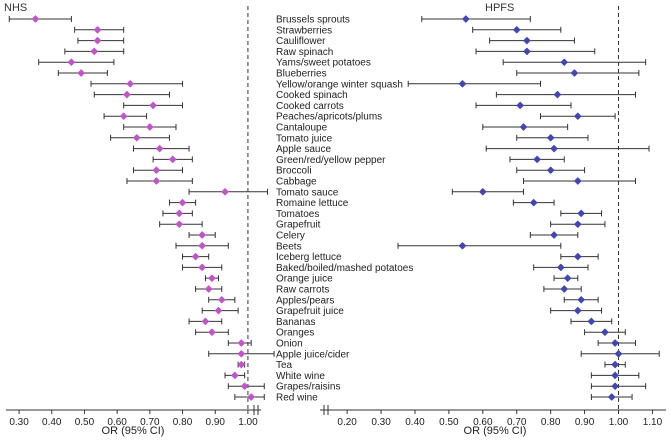 This screenshot has width=671, height=441. What do you see at coordinates (302, 128) in the screenshot?
I see `food-label: Cantaloupe` at bounding box center [302, 128].